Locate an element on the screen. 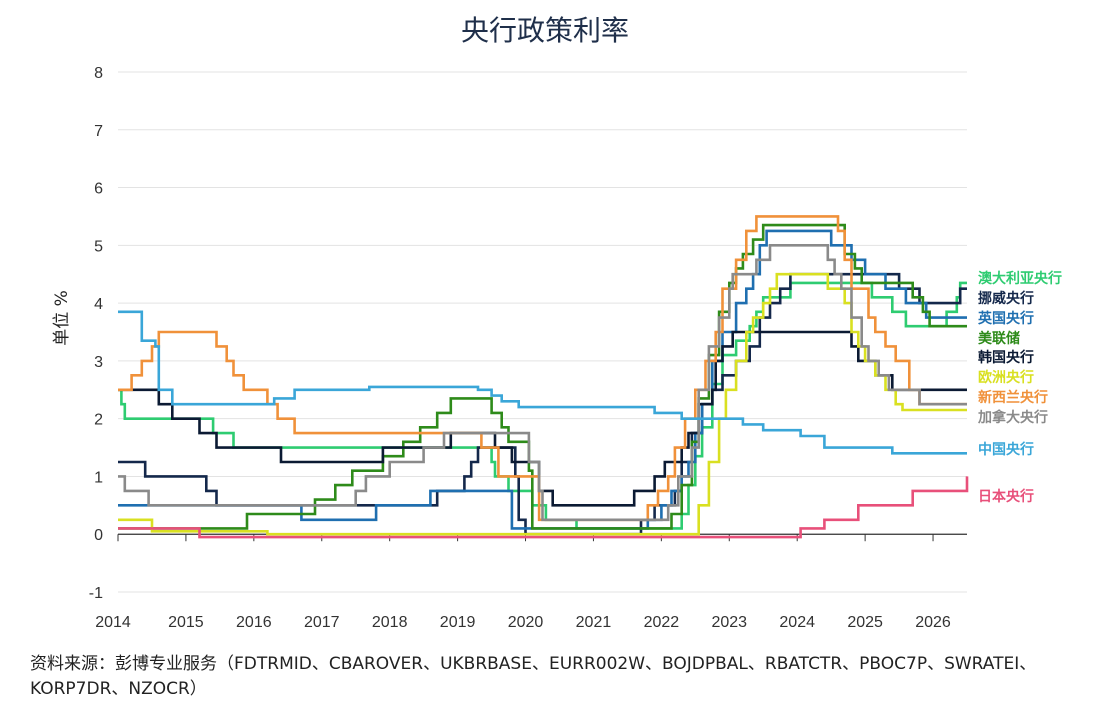  legend-label-8: 中国央行 is located at coordinates (1006, 449).